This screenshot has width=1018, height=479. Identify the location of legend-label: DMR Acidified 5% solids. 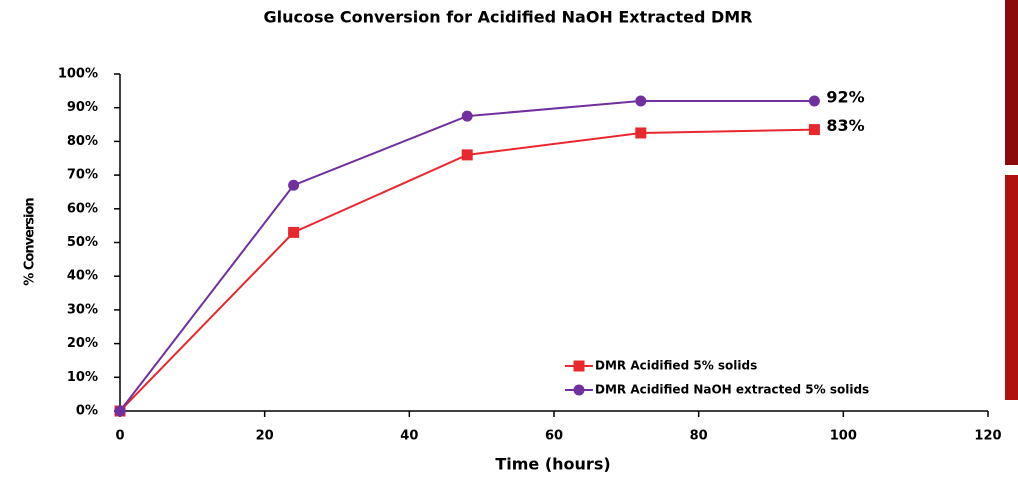
(676, 366).